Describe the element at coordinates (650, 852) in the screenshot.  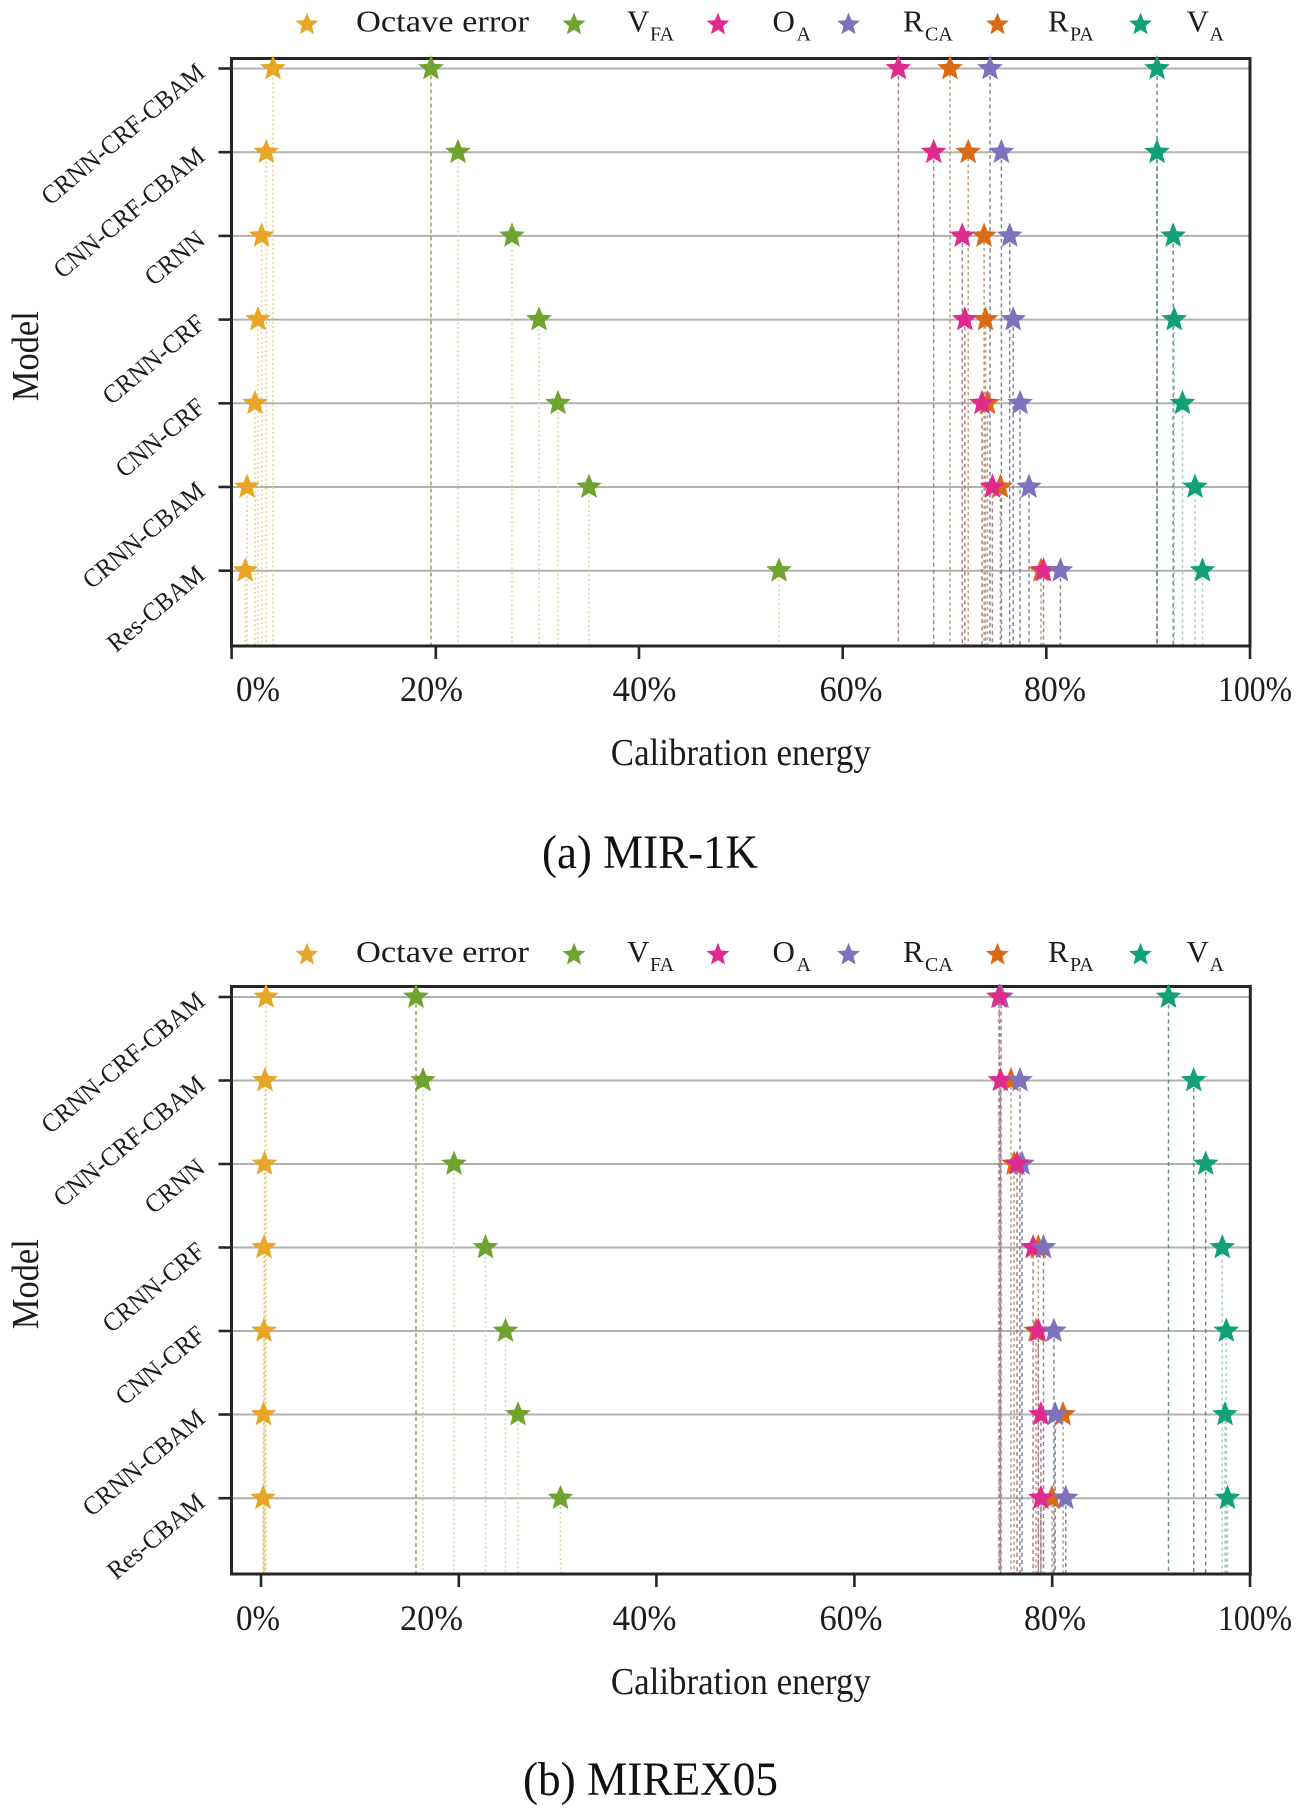
I see `svg-text: (a) MIR-1K` at that location.